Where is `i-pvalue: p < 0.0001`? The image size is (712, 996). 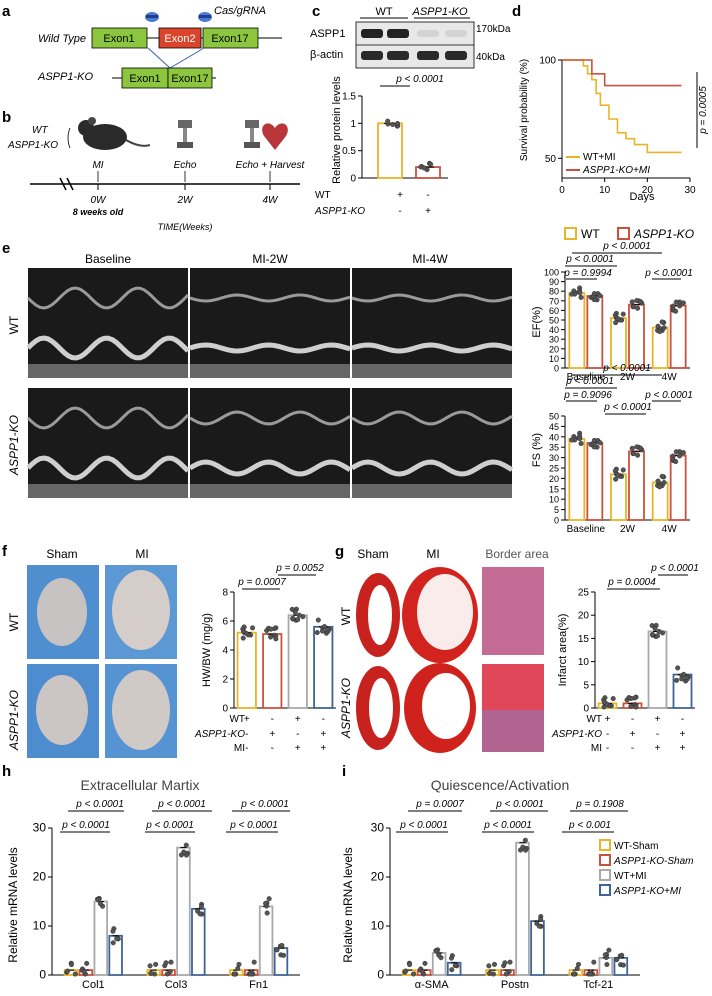
i-pvalue: p < 0.0001 is located at coordinates (507, 825).